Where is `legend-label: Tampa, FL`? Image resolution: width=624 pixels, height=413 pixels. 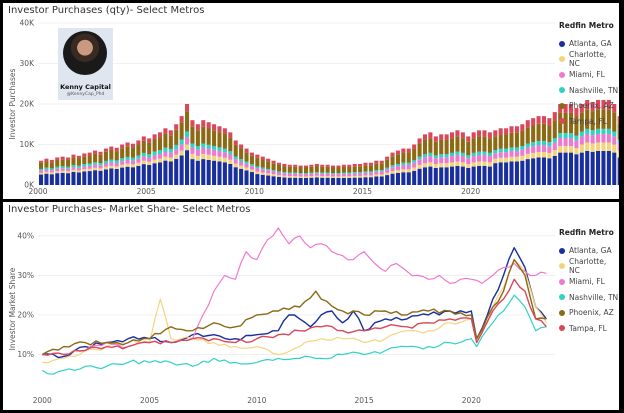 legend-label: Tampa, FL is located at coordinates (588, 121).